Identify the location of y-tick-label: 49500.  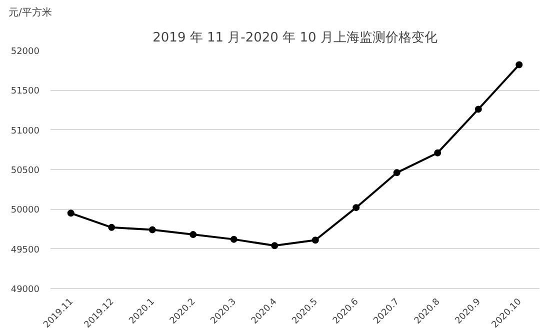
(25, 250).